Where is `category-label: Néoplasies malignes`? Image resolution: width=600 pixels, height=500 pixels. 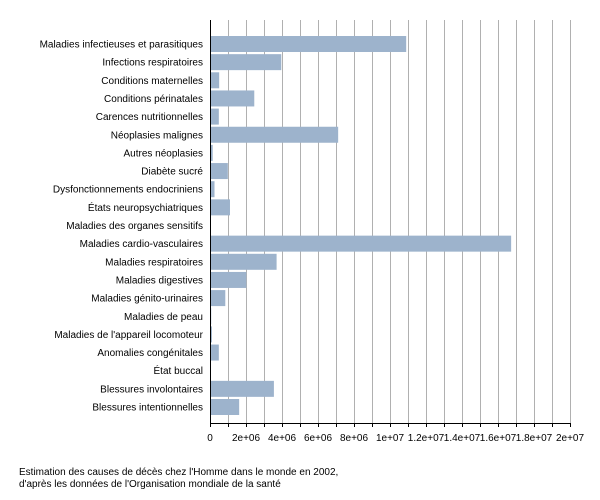
category-label: Néoplasies malignes is located at coordinates (157, 135).